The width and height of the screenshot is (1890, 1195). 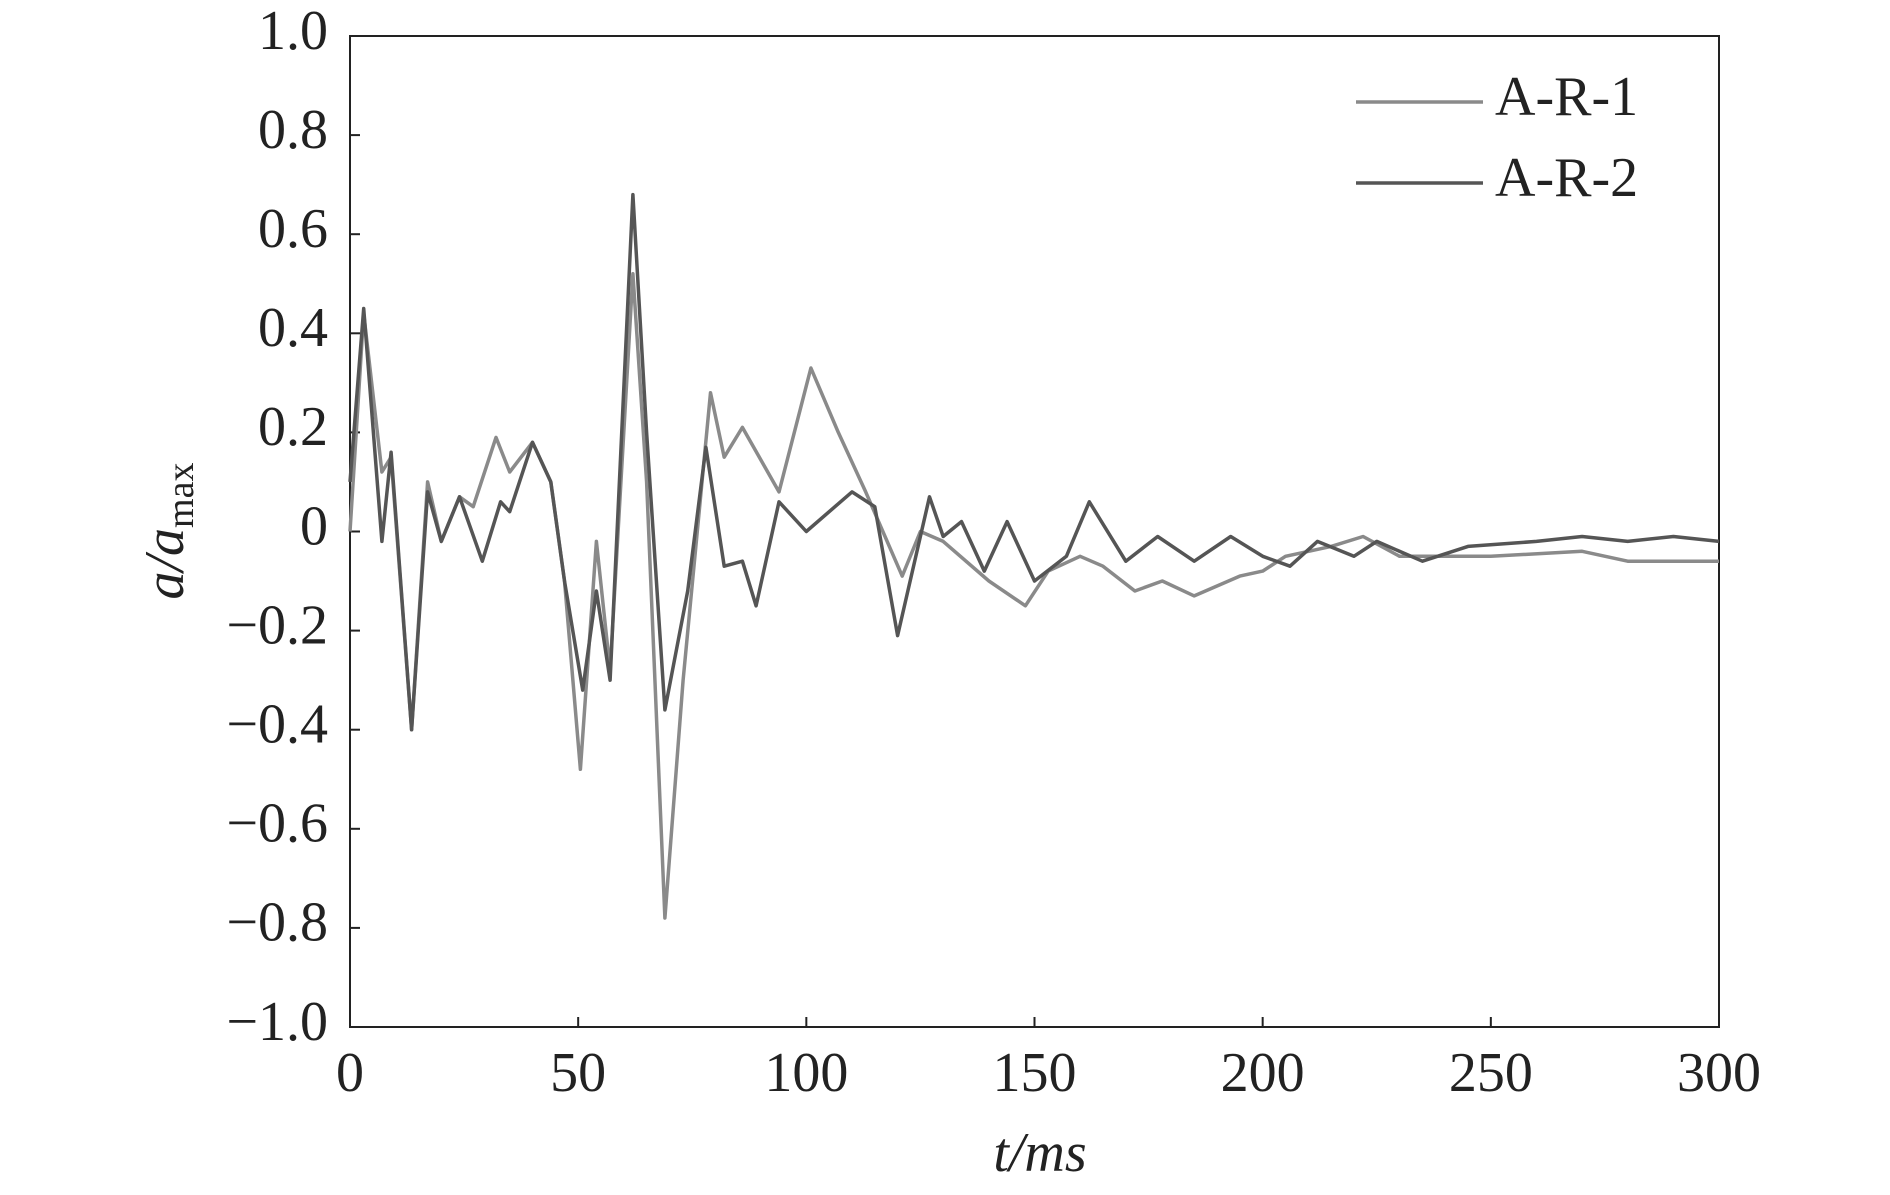 What do you see at coordinates (293, 328) in the screenshot?
I see `y-tick-label: 0.4` at bounding box center [293, 328].